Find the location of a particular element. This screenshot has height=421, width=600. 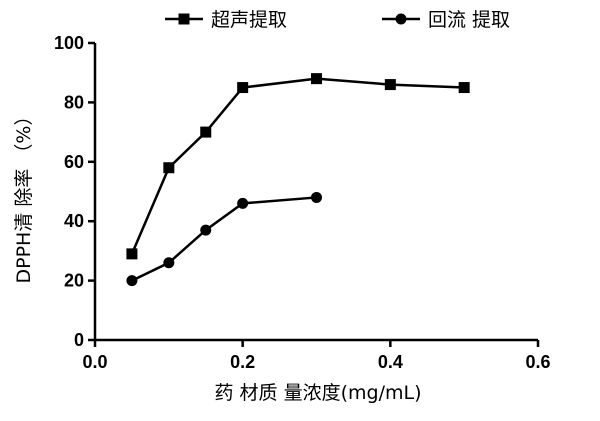

y-tick-label: 40 is located at coordinates (74, 221).